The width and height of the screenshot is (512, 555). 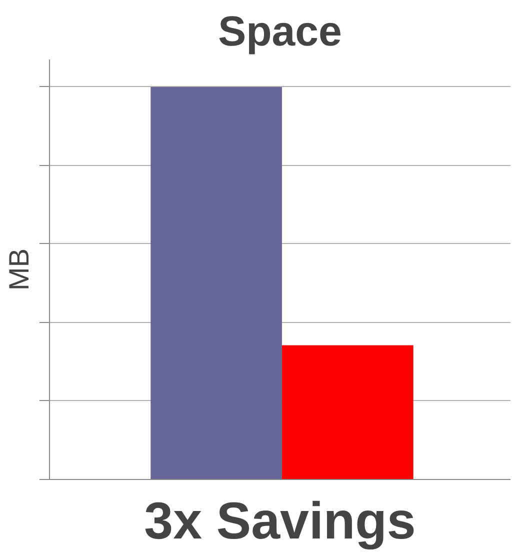 I want to click on text: 3x Savings, so click(x=280, y=521).